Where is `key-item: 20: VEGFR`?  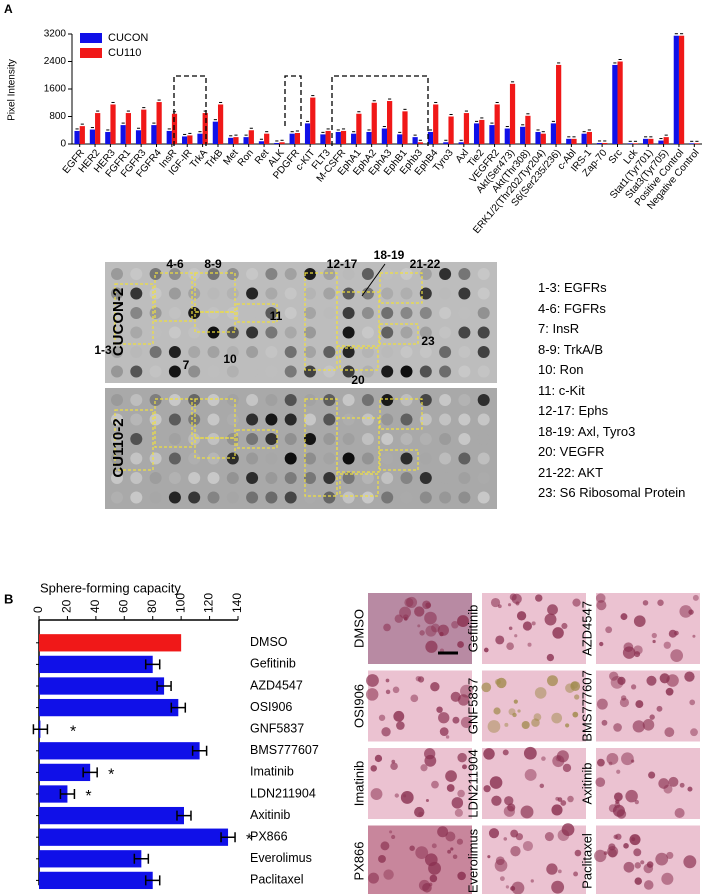
key-item: 20: VEGFR is located at coordinates (571, 451).